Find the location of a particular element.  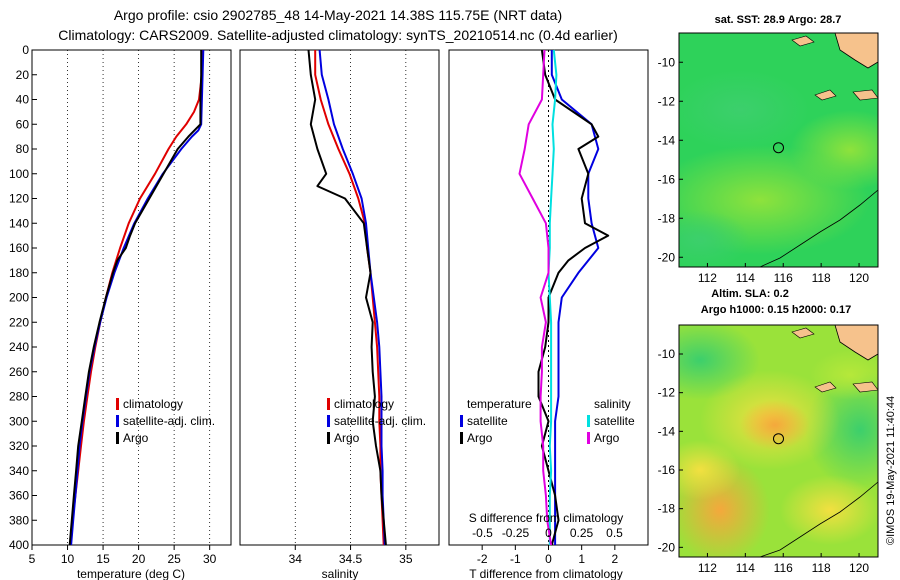

legend-swatch-s-satellite is located at coordinates (588, 421).